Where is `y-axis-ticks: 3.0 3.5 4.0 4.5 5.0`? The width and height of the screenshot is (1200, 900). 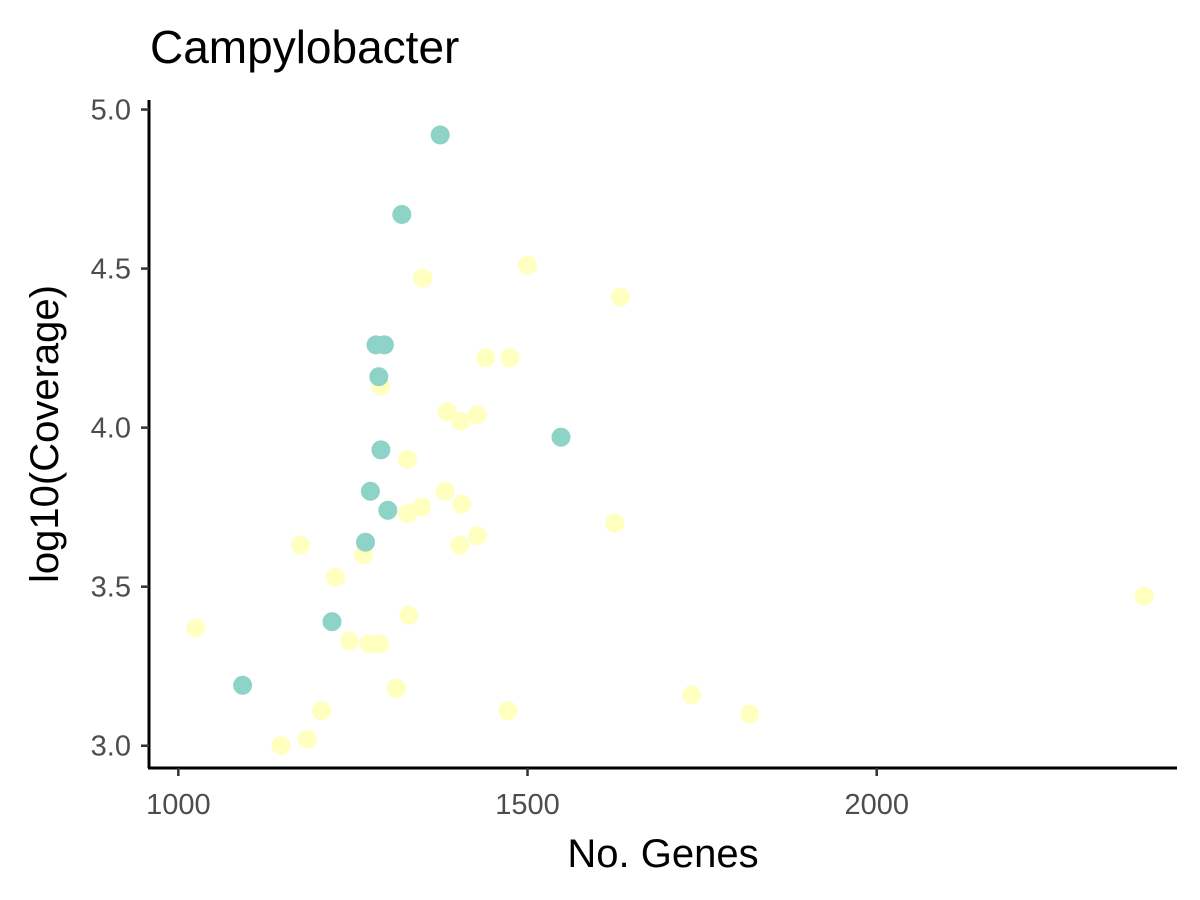 y-axis-ticks: 3.0 3.5 4.0 4.5 5.0 is located at coordinates (120, 429).